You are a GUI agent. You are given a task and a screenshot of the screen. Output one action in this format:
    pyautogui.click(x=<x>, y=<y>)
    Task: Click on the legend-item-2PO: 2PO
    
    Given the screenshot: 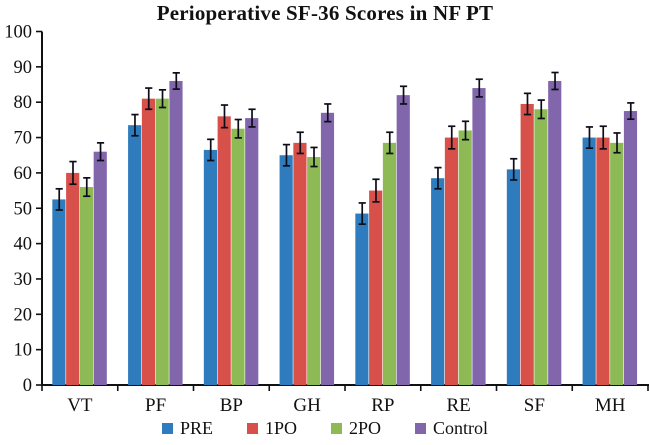 What is the action you would take?
    pyautogui.click(x=356, y=428)
    